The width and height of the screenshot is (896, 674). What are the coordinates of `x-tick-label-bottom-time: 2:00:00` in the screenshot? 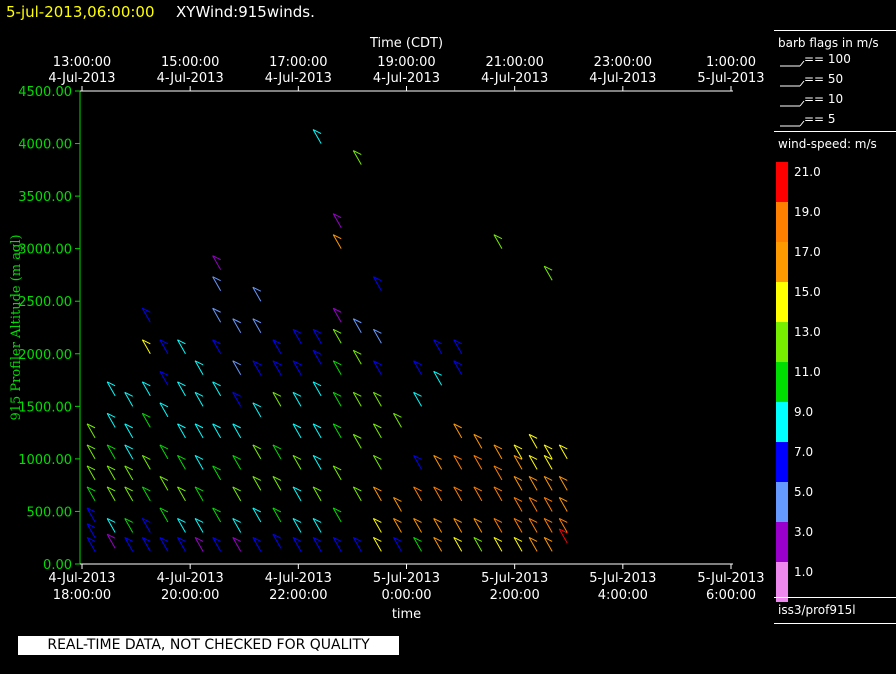 It's located at (515, 595).